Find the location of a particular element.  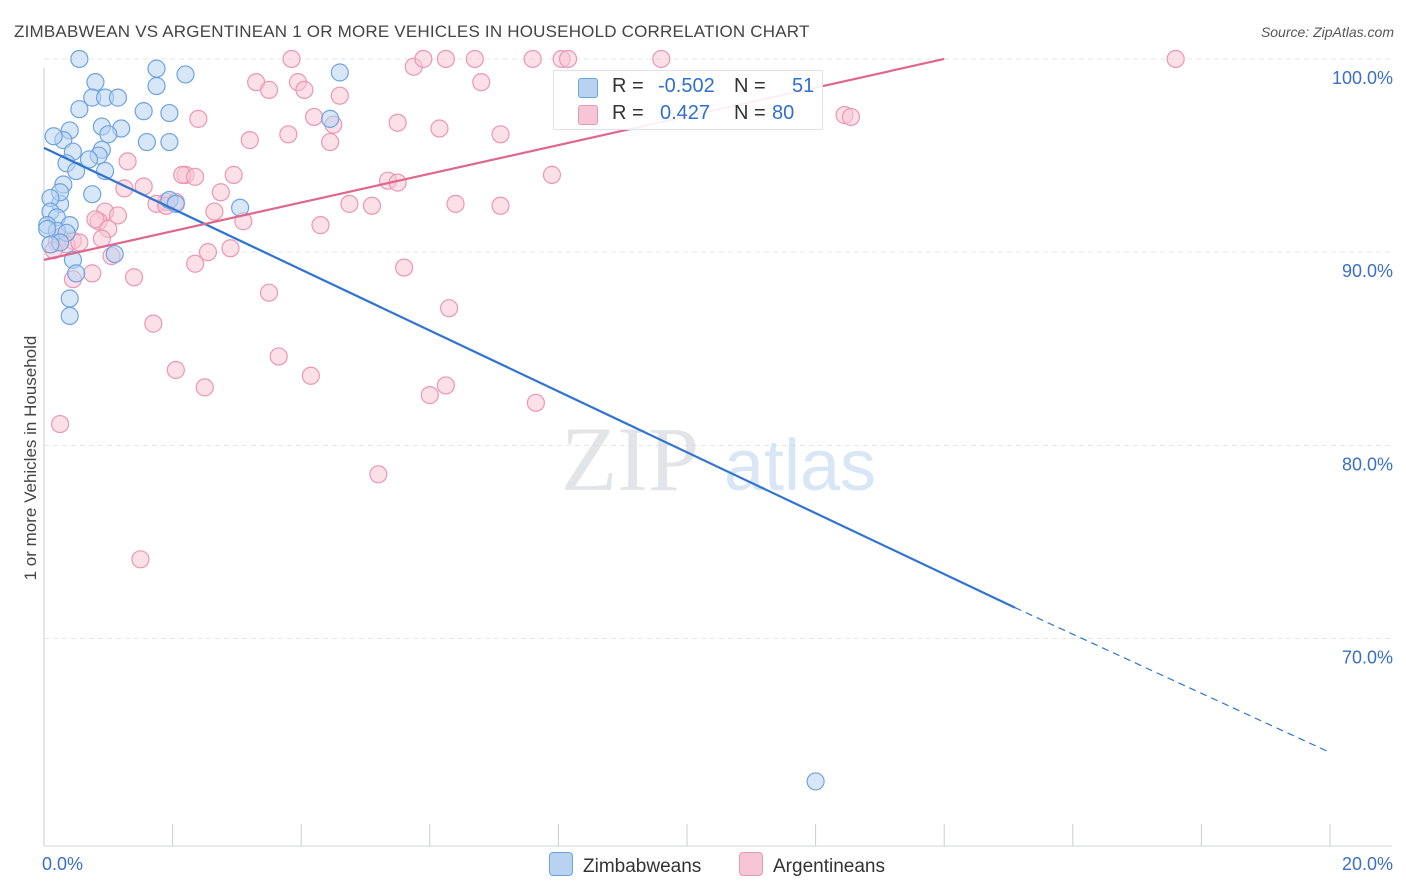

correlation-legend: R = -0.502 N = 51 R = 0.427 N = 80 is located at coordinates (688, 100).